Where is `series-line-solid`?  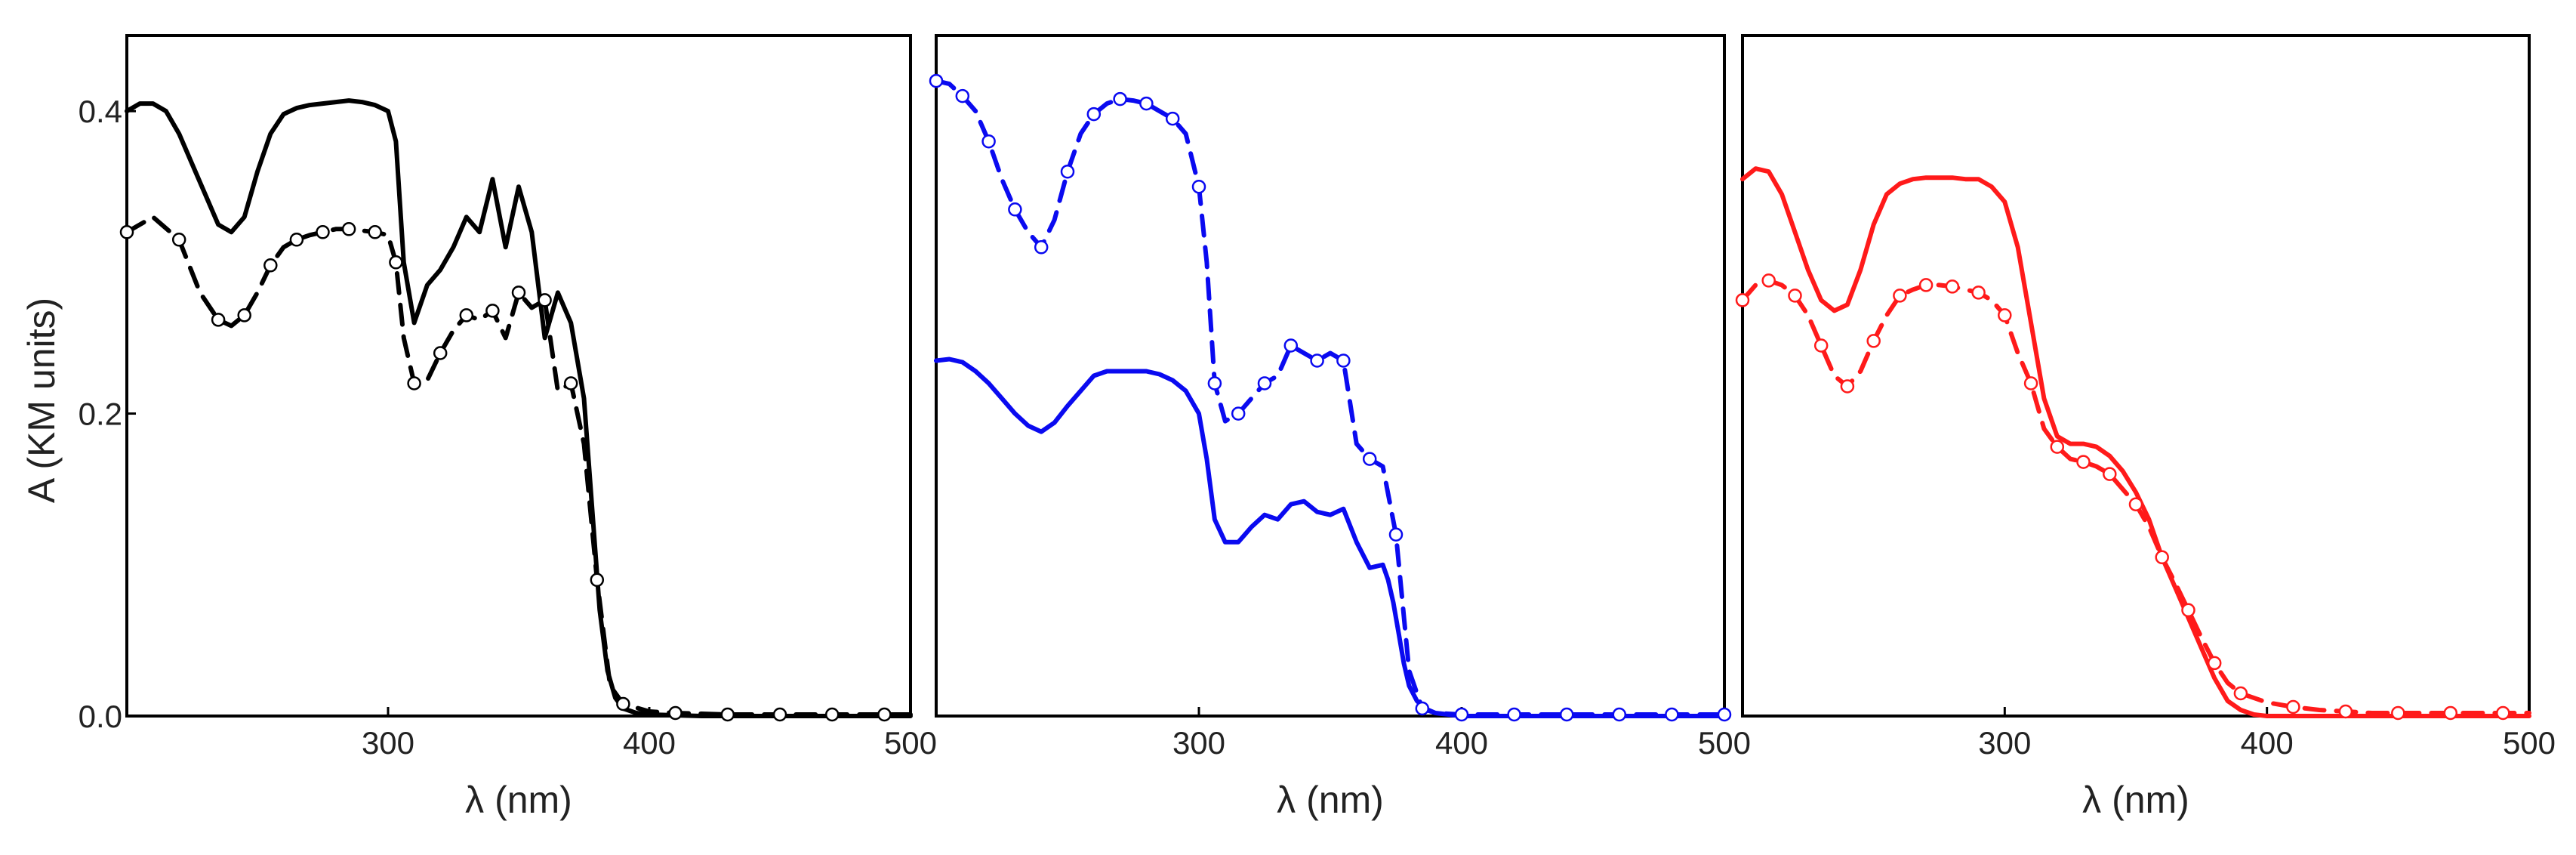 series-line-solid is located at coordinates (1330, 537).